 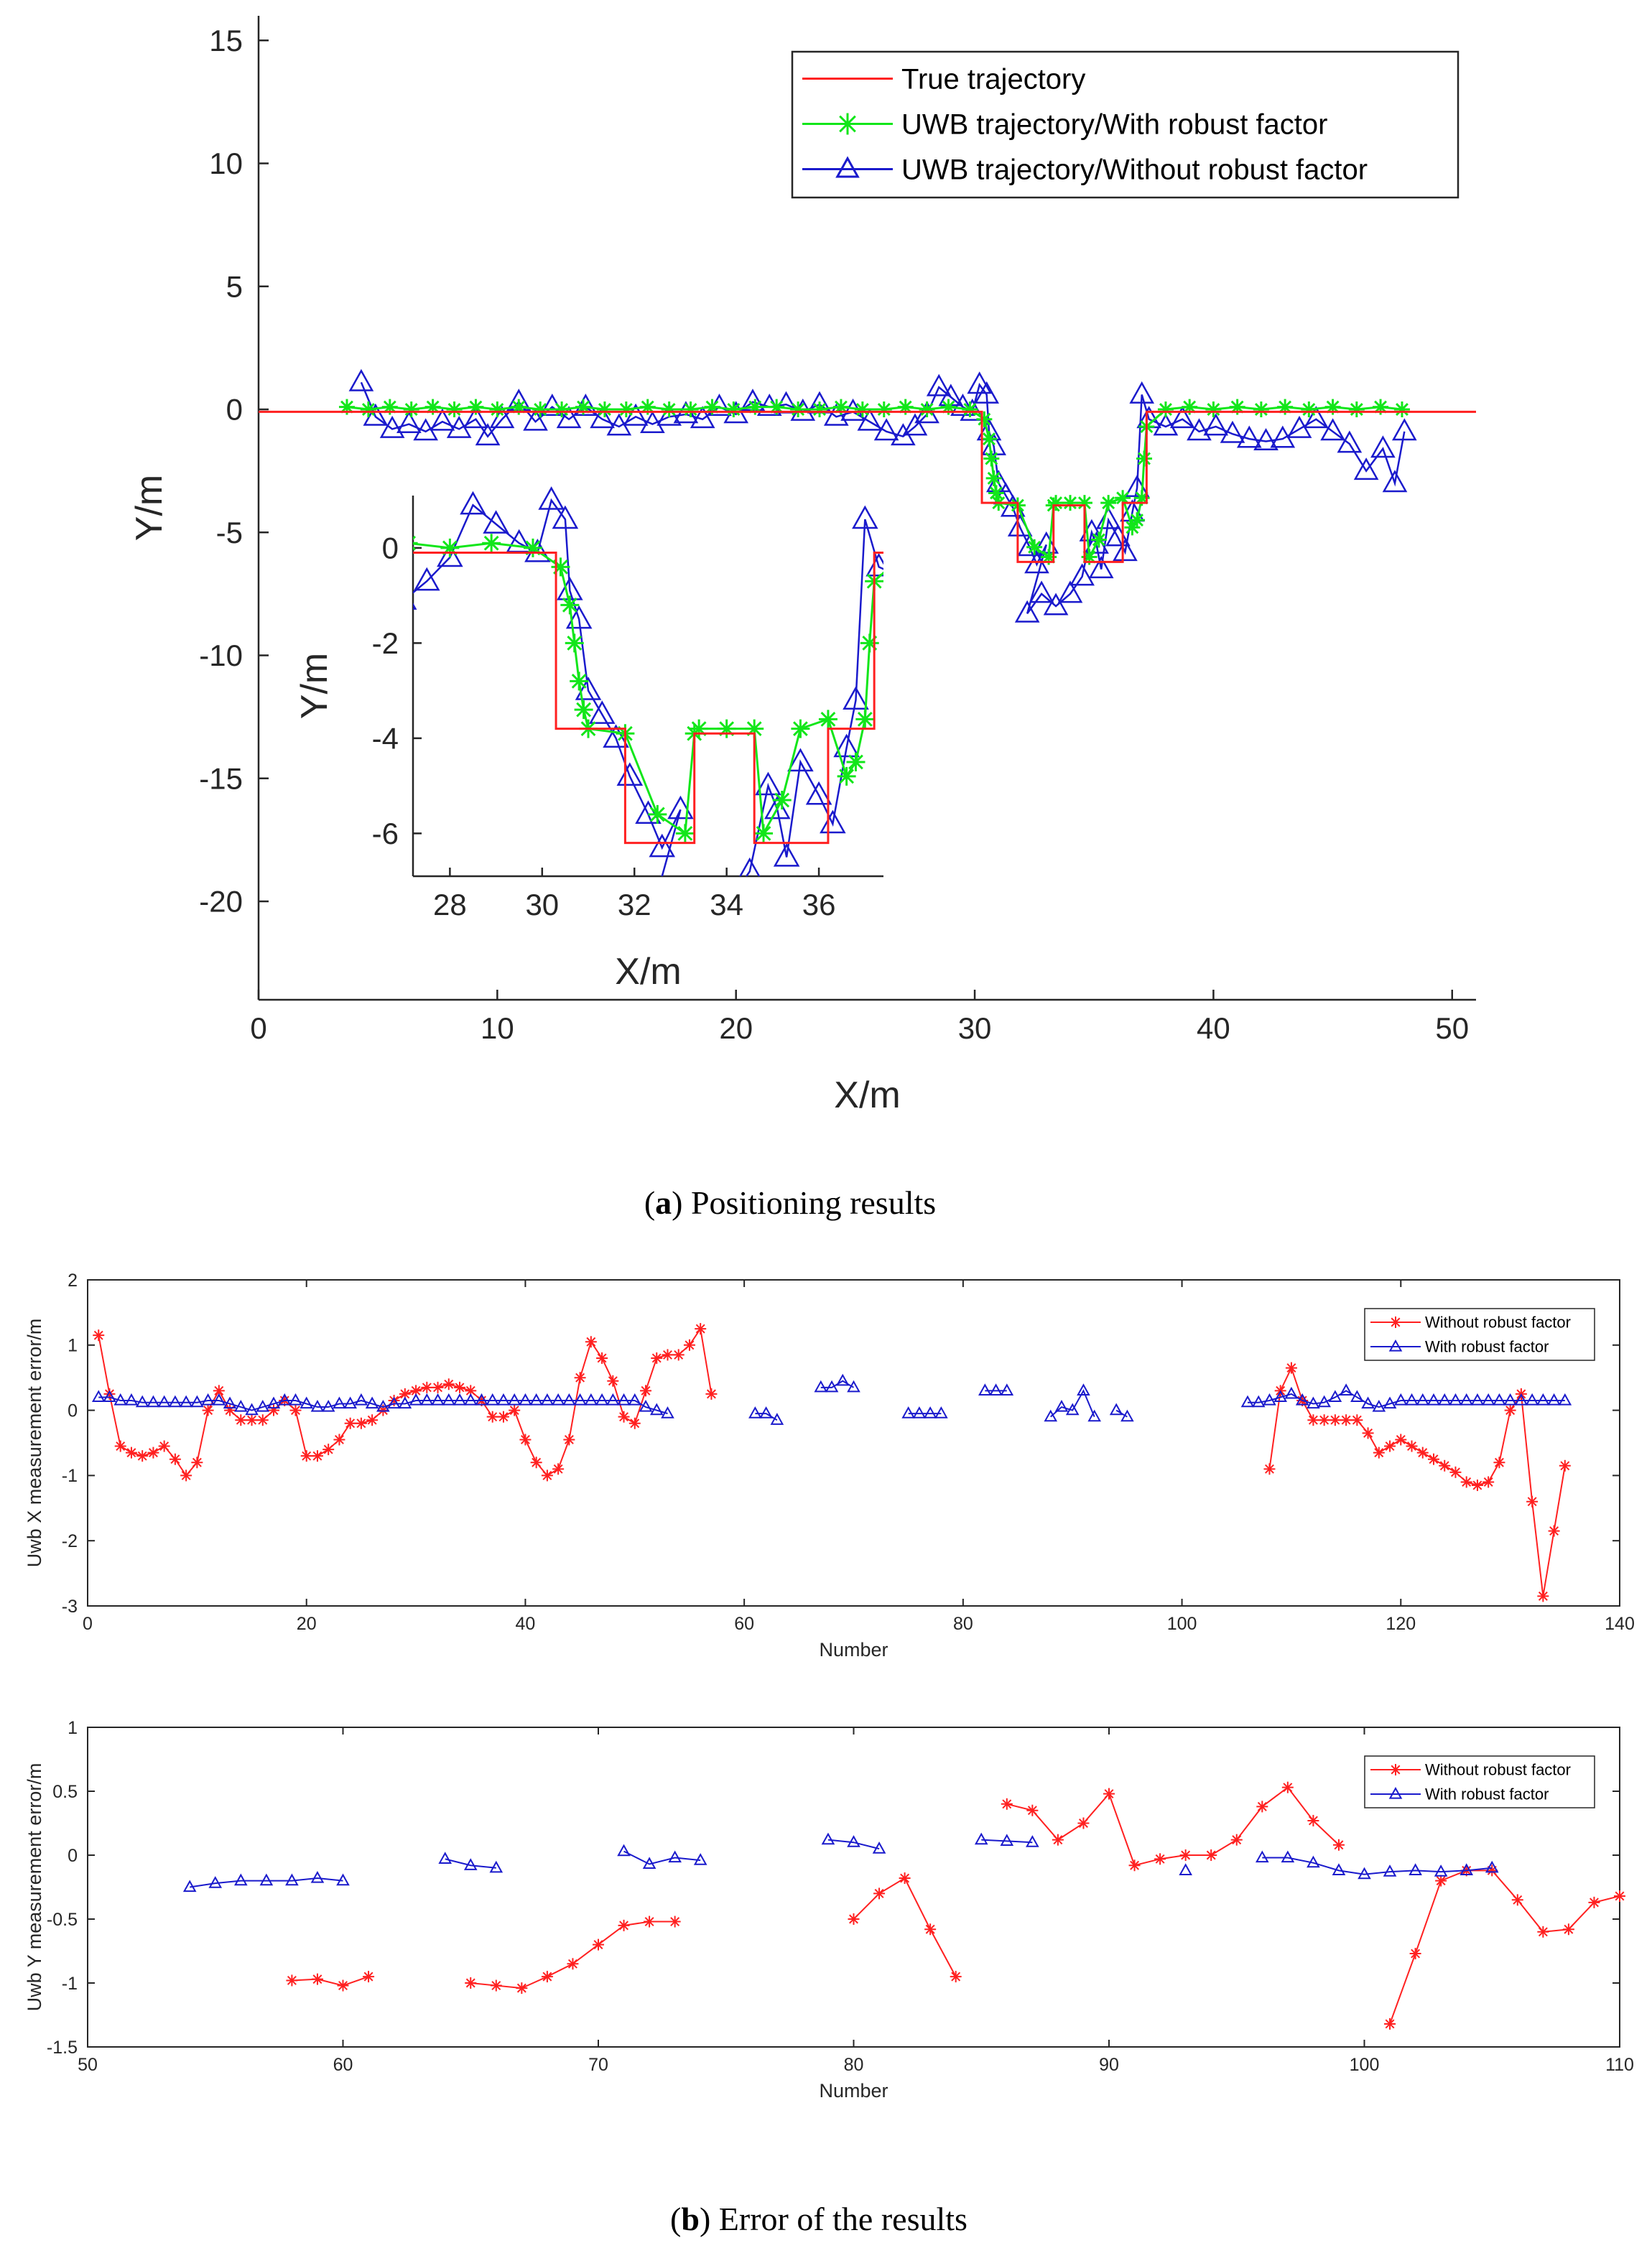 I want to click on legend-marker-without-robust-factor, so click(x=1396, y=1322).